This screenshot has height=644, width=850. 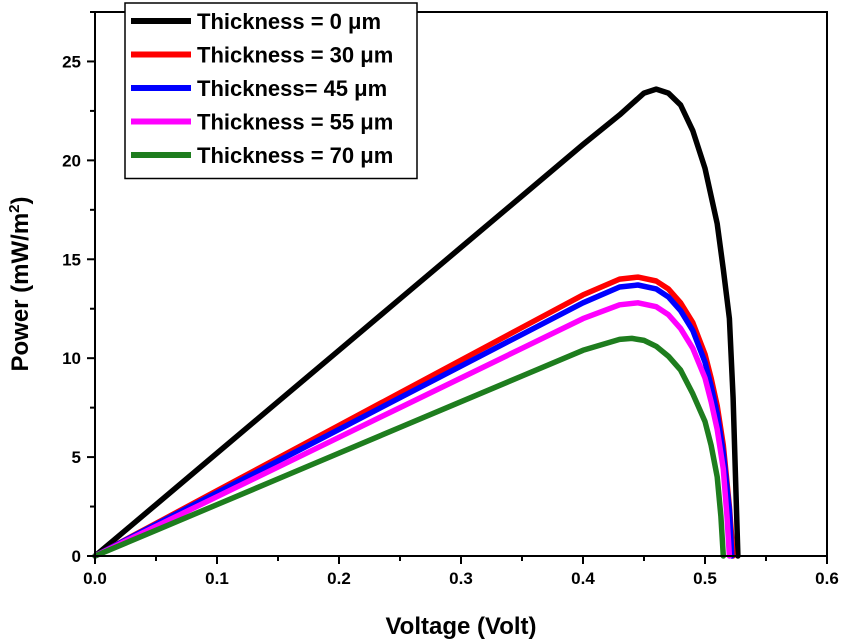 I want to click on legend-label: Thickness = 30 μm, so click(x=295, y=55).